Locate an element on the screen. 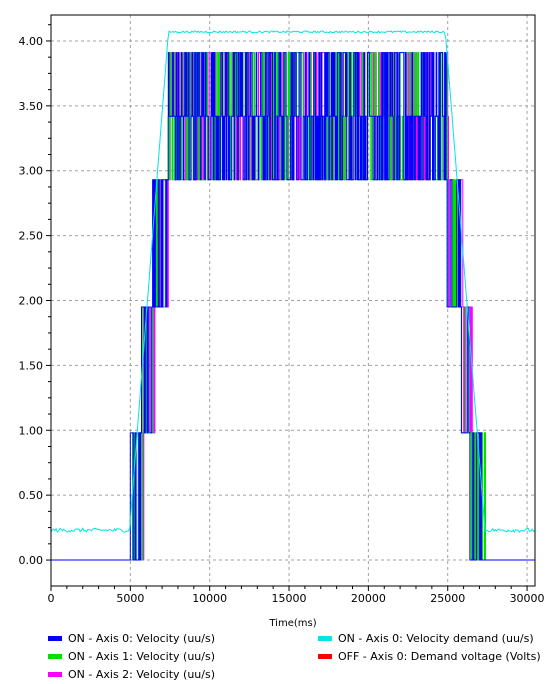  legend-item: ON - Axis 0: Velocity demand (uu/s) is located at coordinates (426, 639).